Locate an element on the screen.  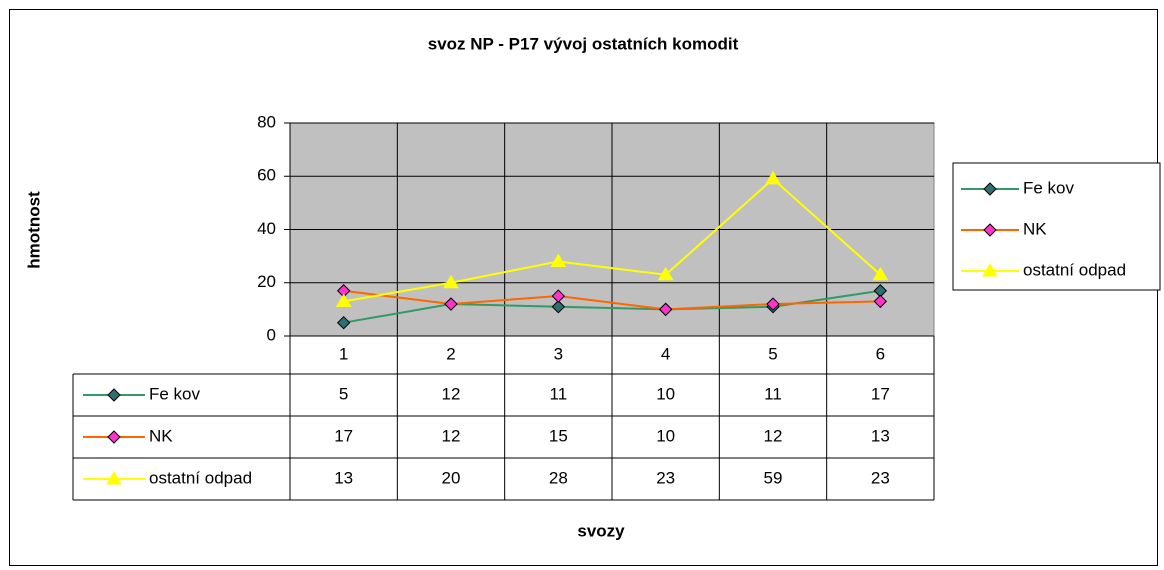
table-value: 20 is located at coordinates (451, 477).